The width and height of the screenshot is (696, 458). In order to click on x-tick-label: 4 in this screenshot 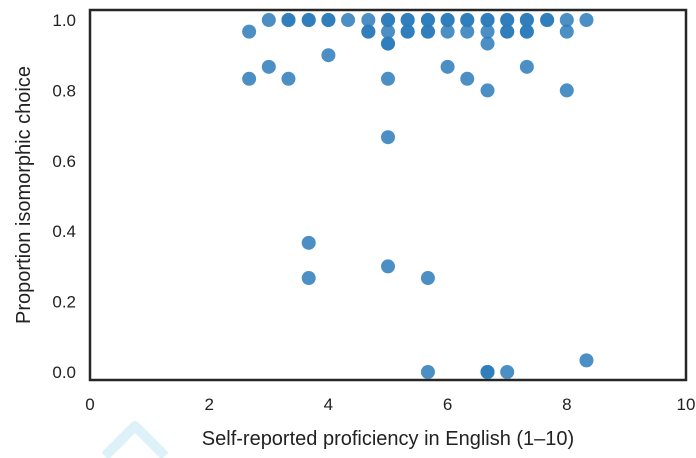, I will do `click(328, 404)`.